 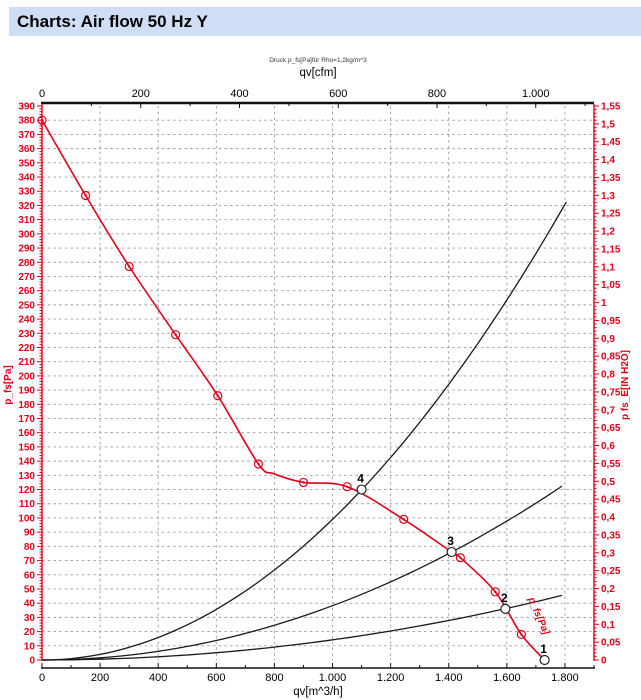 What do you see at coordinates (611, 214) in the screenshot?
I see `svg-text: 1,25` at bounding box center [611, 214].